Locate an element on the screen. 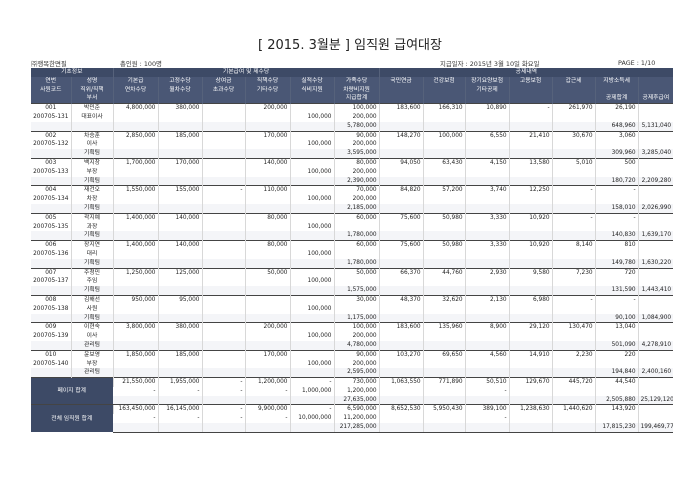  table-row: 200705-135 과장 100,000 is located at coordinates (352, 227).